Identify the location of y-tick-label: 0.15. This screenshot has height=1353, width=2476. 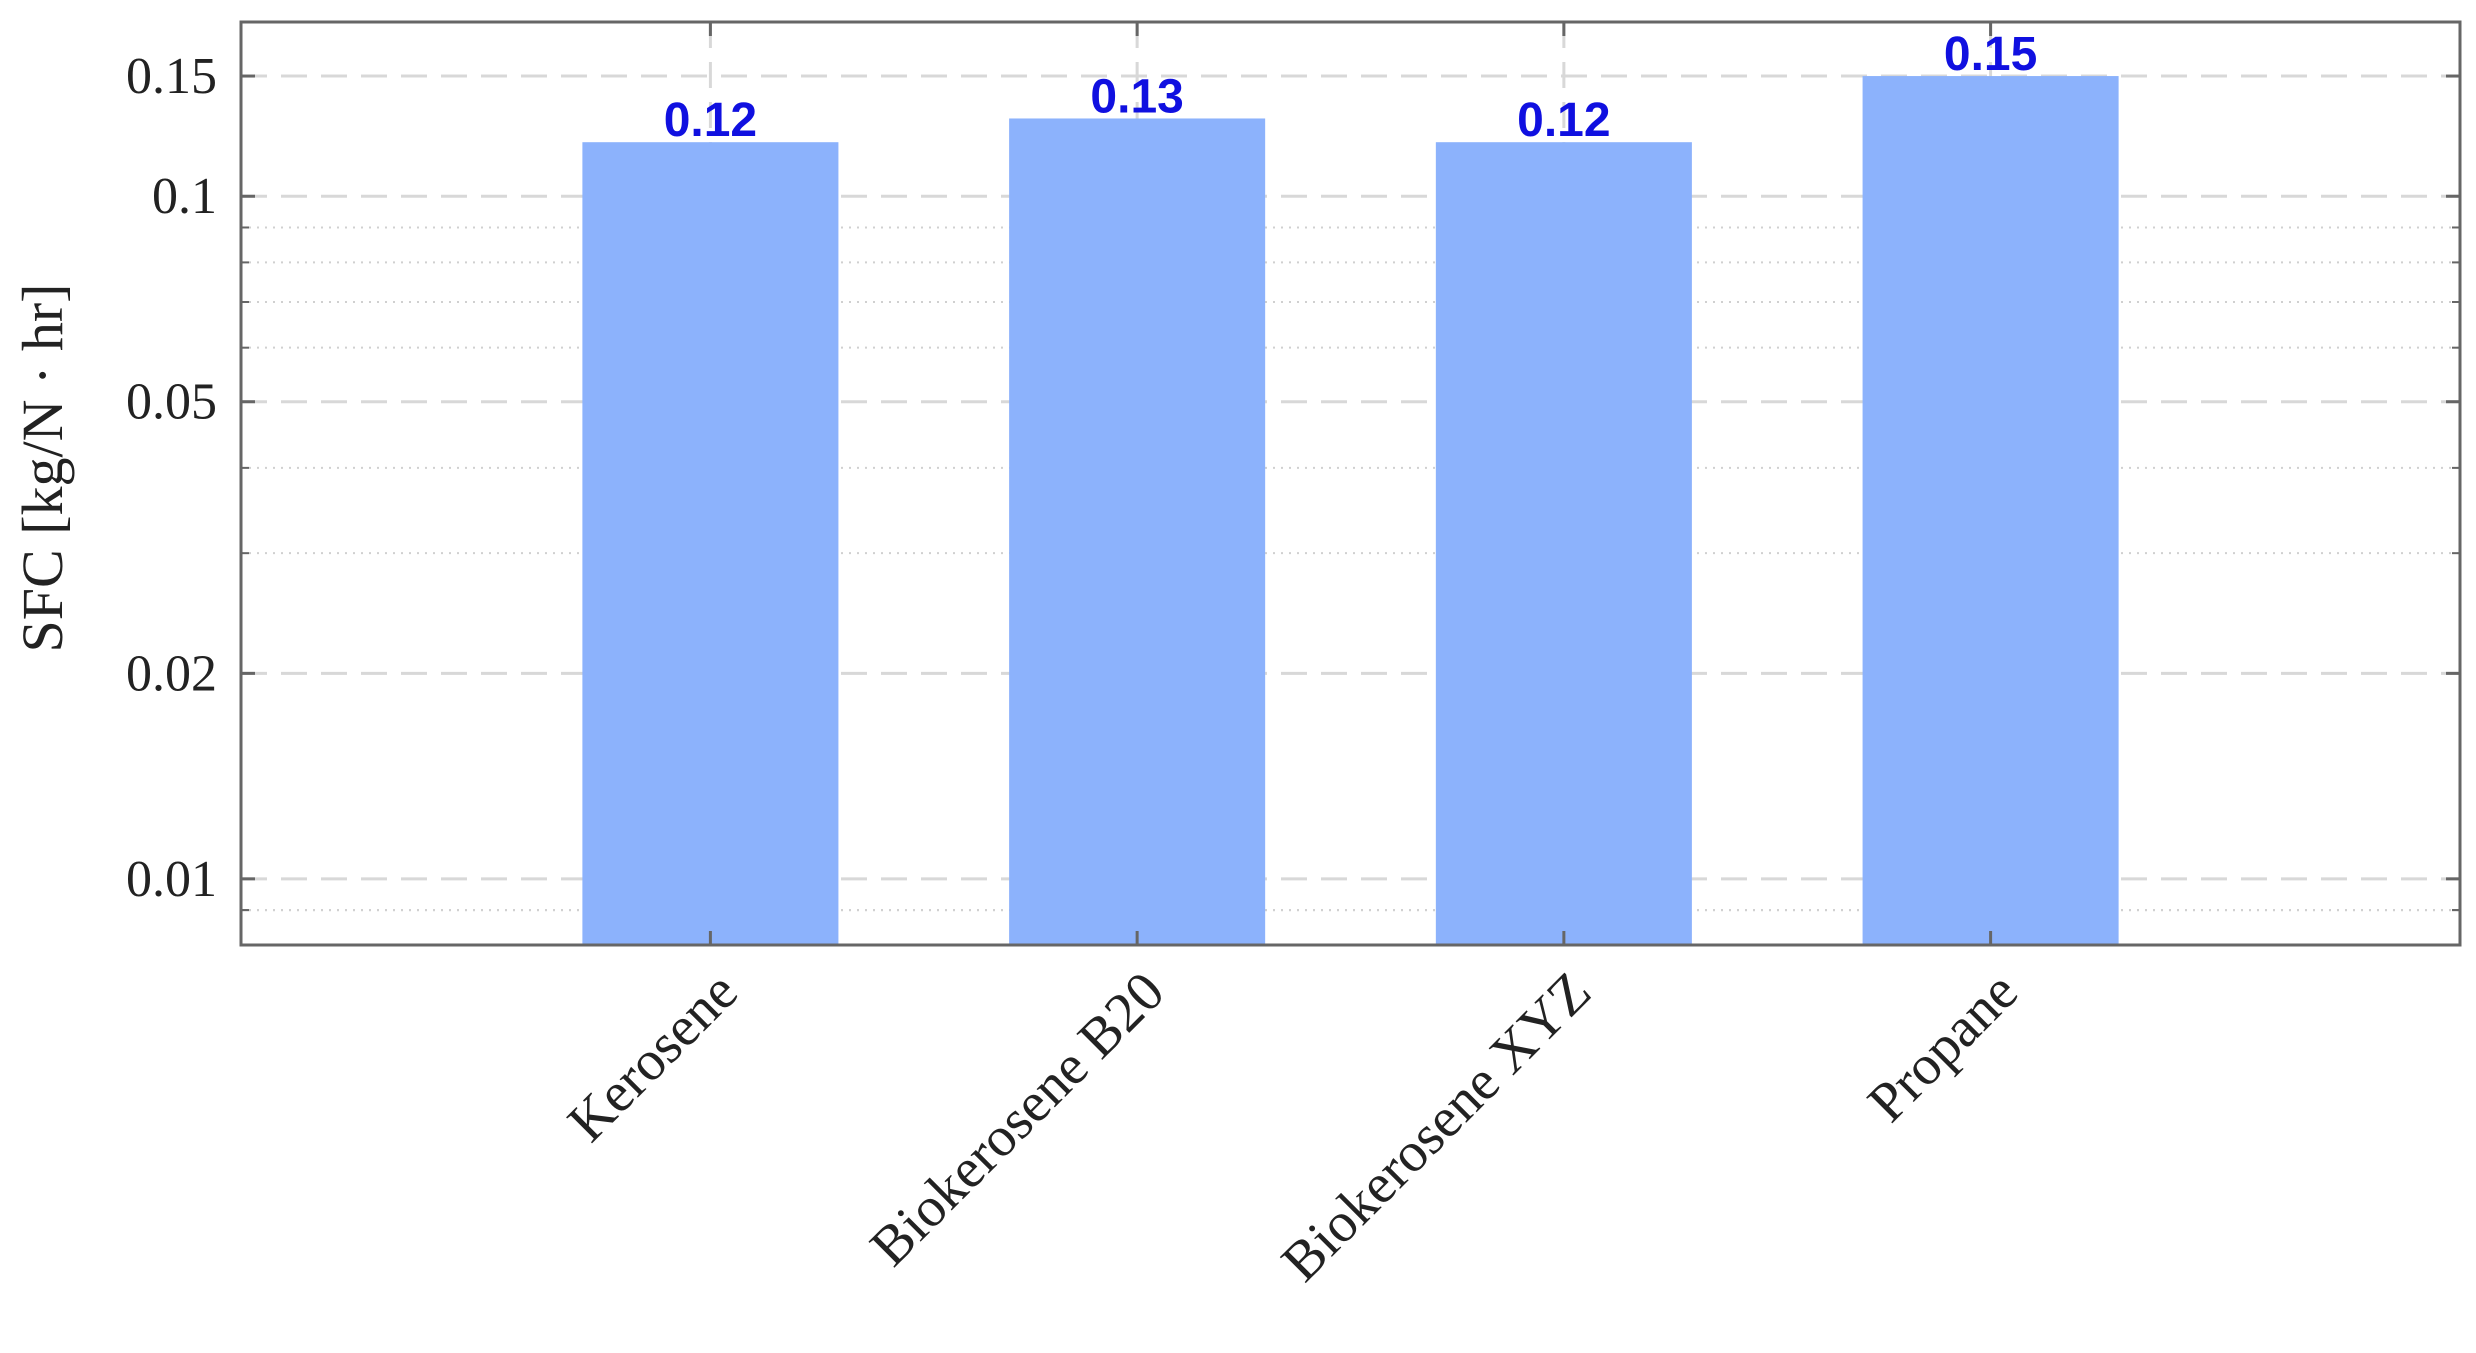
(171, 76).